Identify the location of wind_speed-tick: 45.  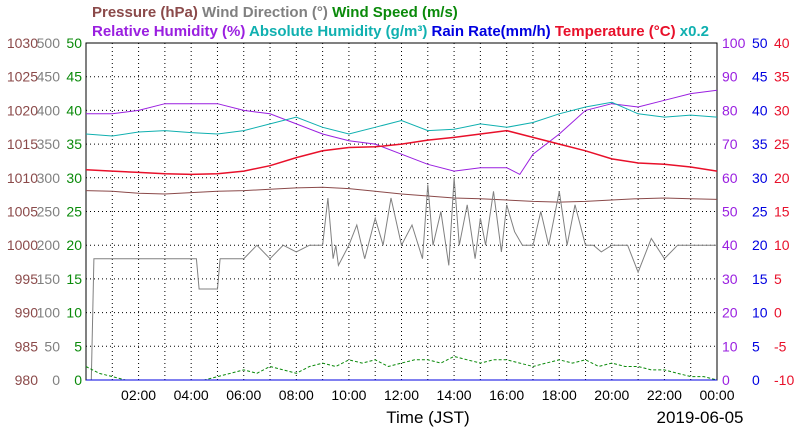
(74, 77).